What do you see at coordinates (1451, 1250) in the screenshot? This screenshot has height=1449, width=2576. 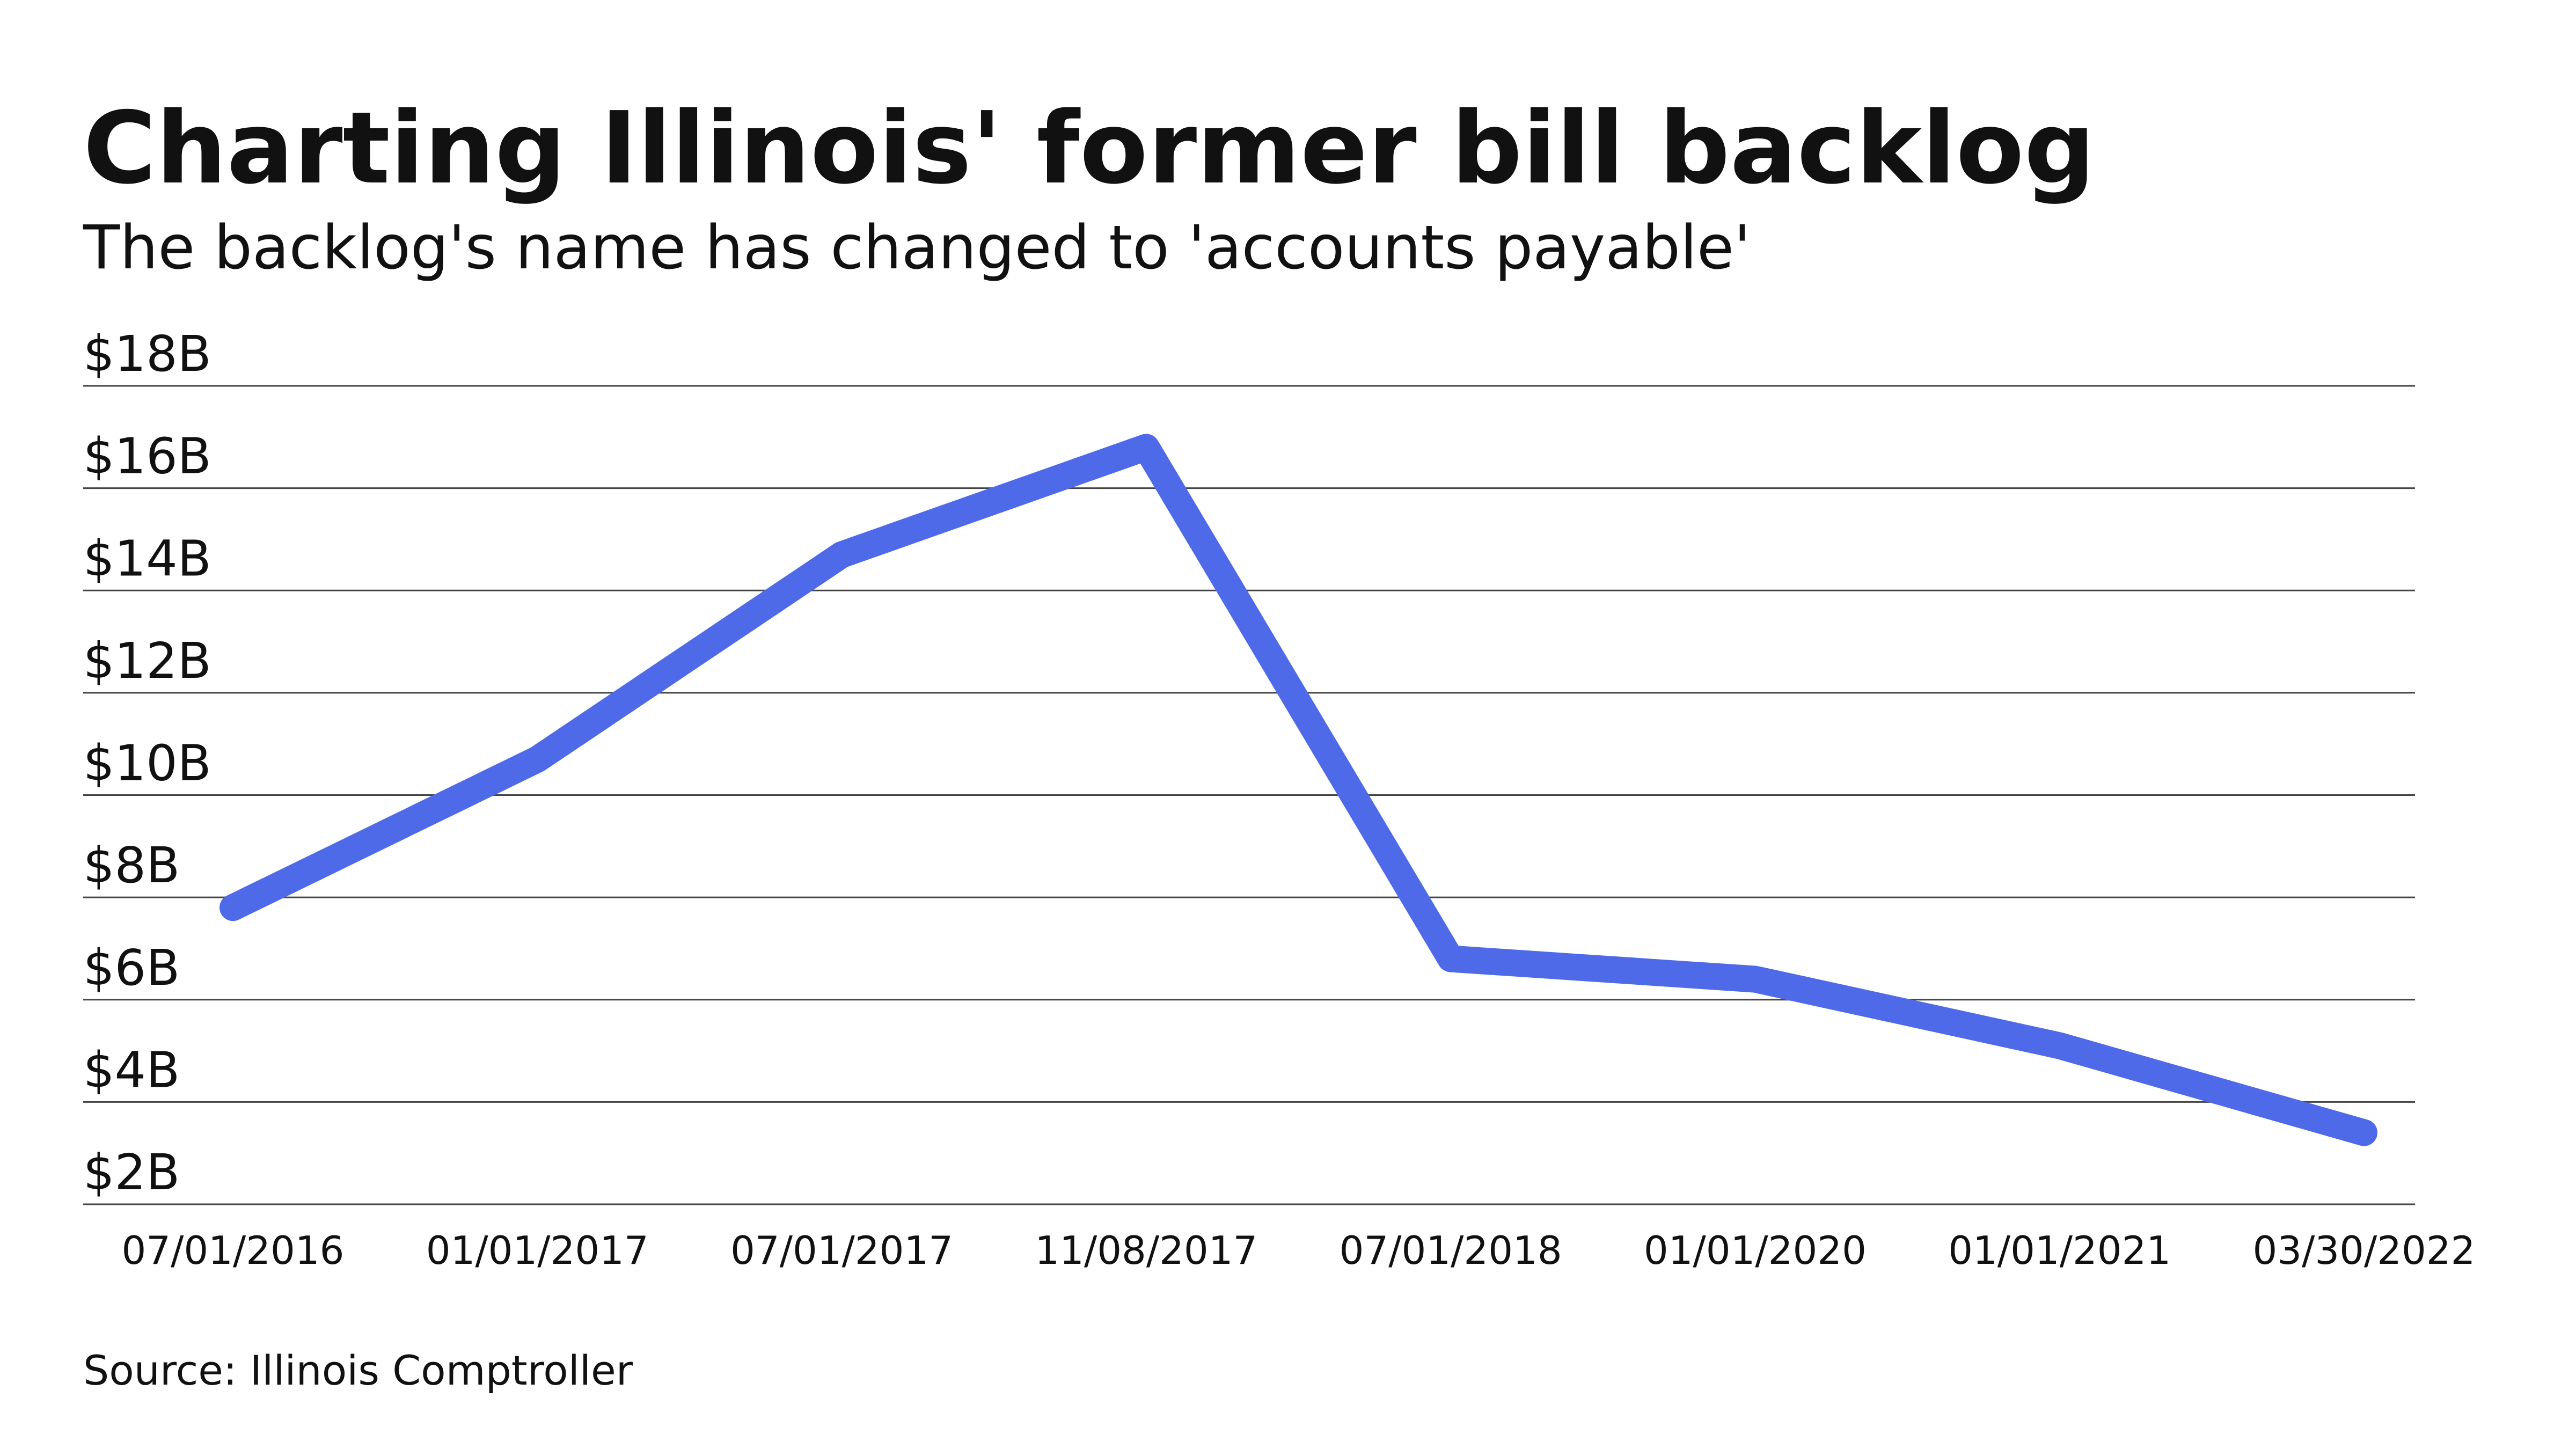 I see `x-tick-label: 07/01/2018` at bounding box center [1451, 1250].